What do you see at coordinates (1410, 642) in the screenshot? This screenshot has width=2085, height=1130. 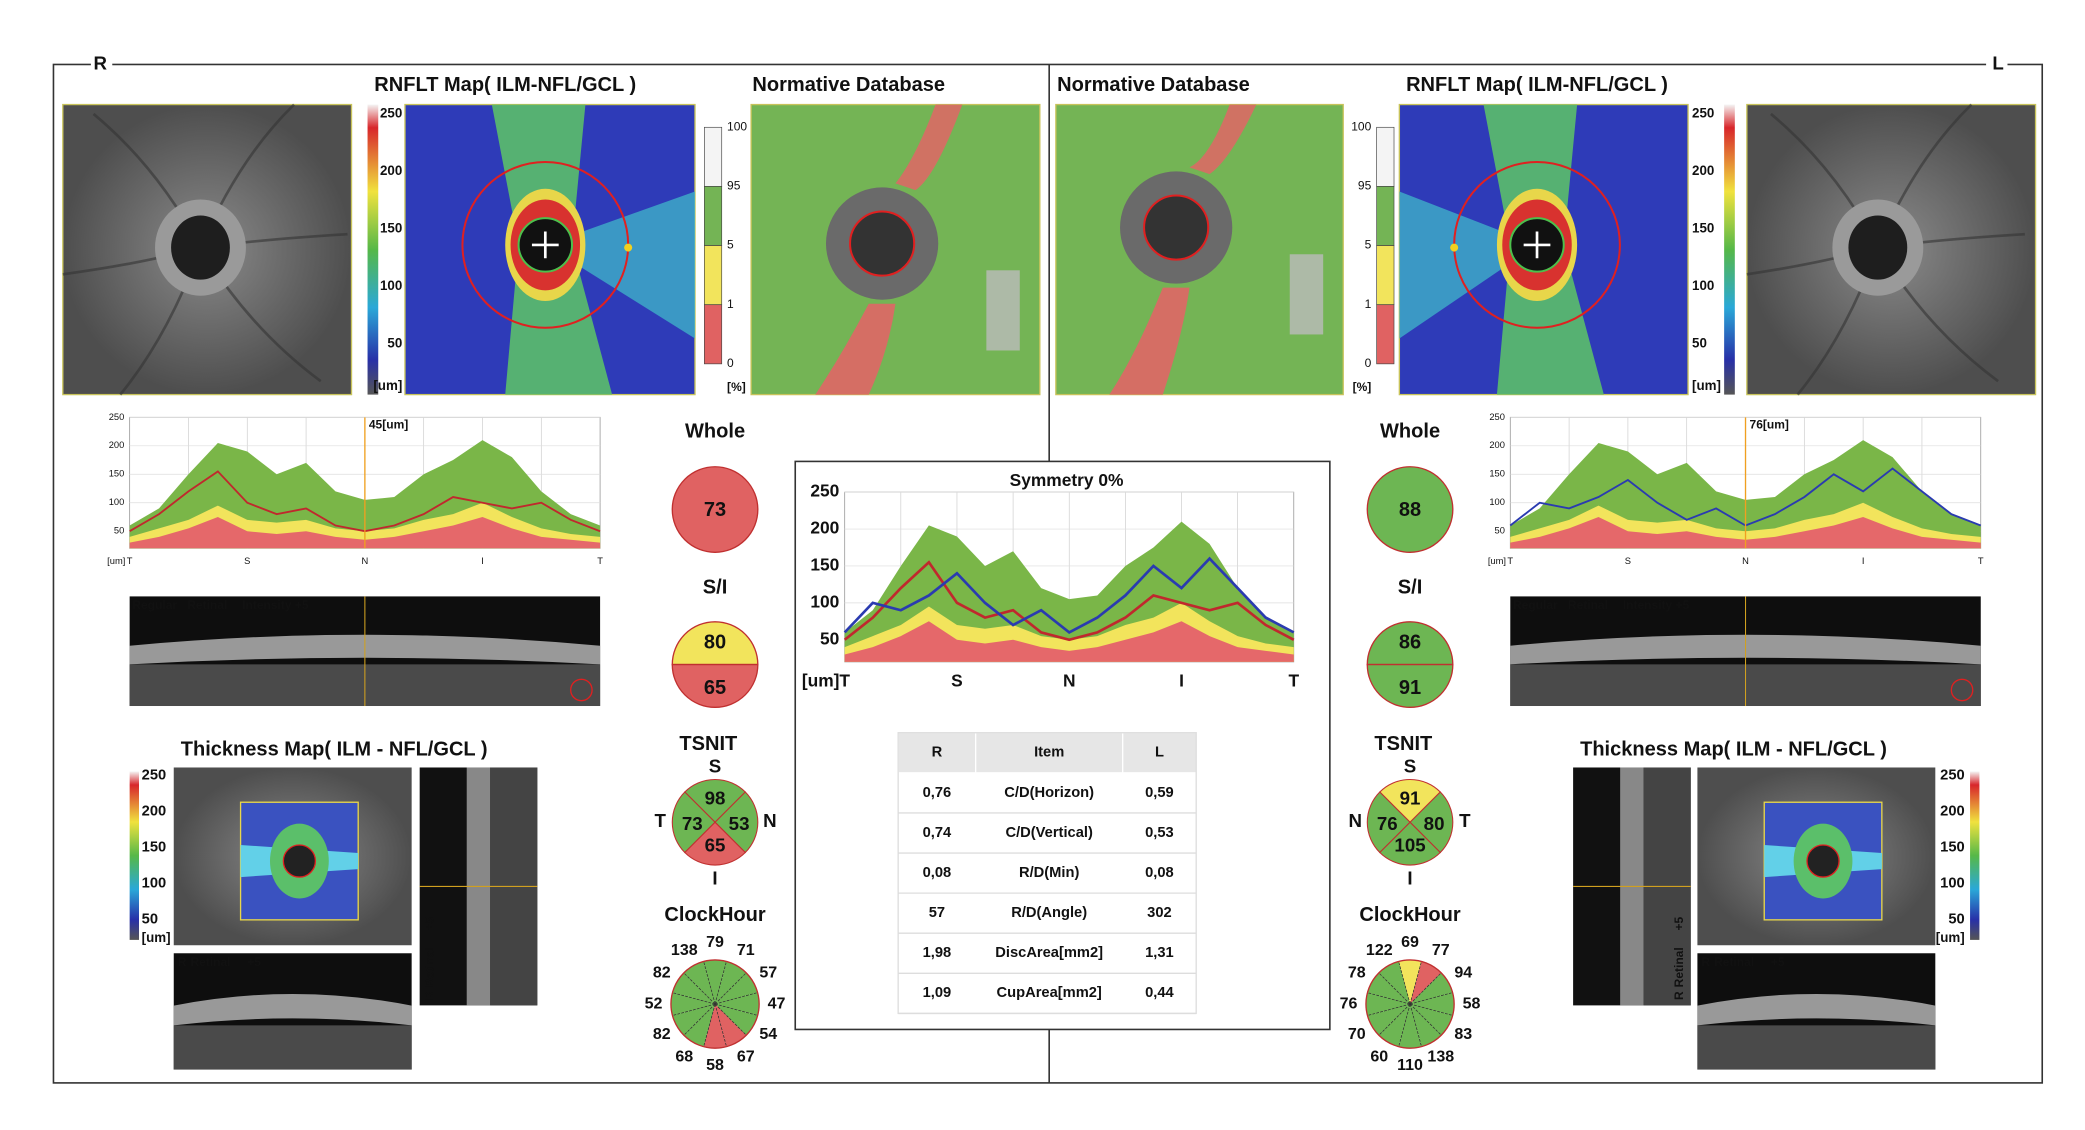 I see `si-value: 86` at bounding box center [1410, 642].